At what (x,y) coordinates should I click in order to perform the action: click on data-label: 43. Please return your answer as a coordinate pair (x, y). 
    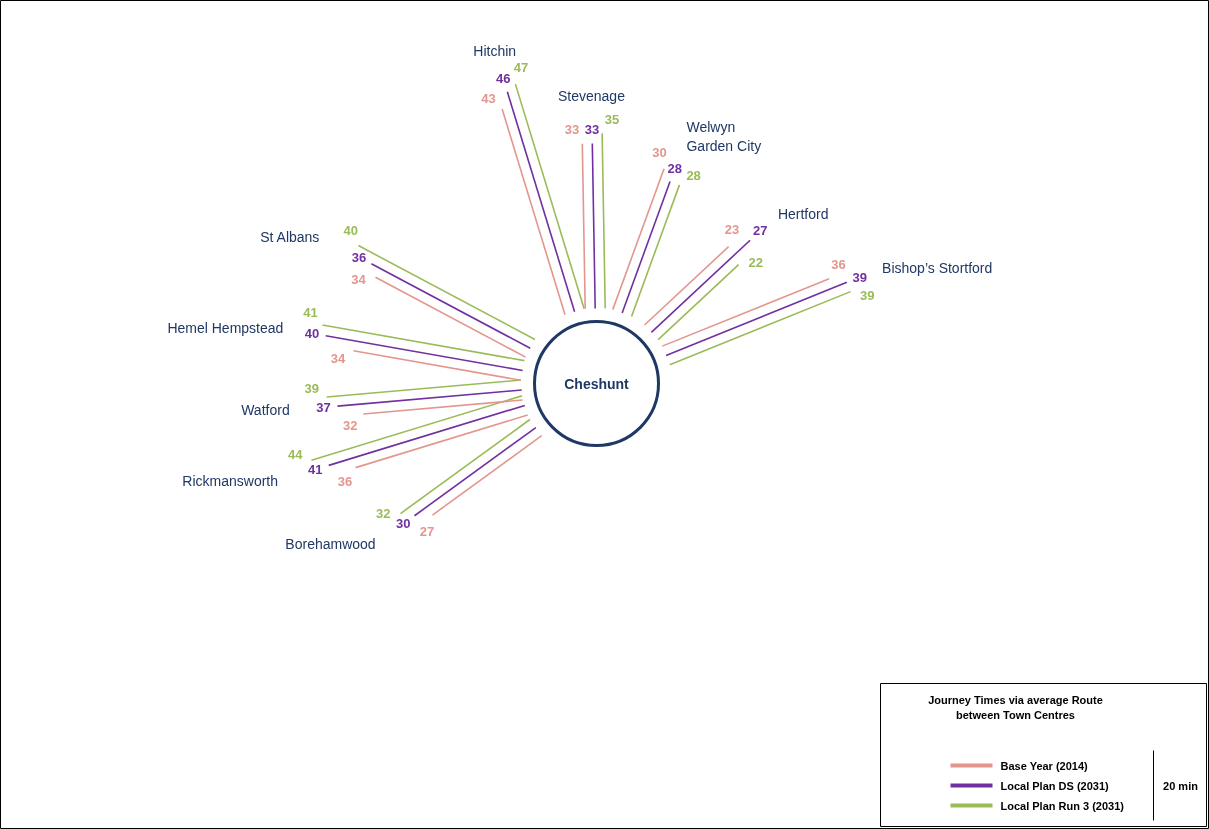
    Looking at the image, I should click on (488, 99).